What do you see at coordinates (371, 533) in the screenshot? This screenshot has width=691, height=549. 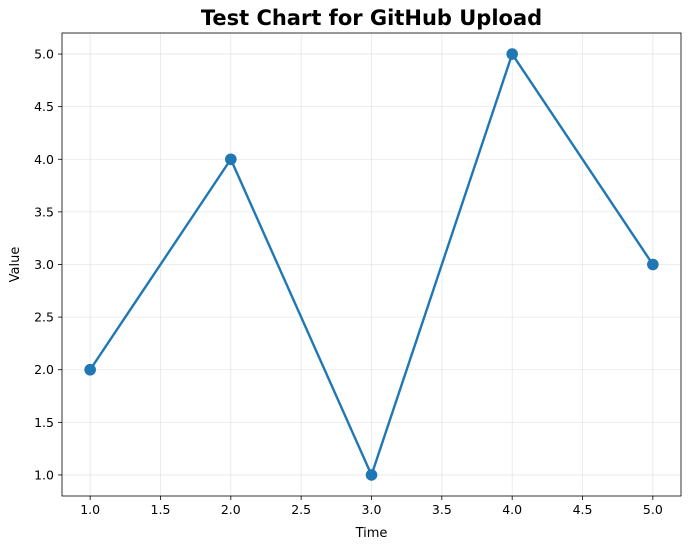 I see `x-axis-label: Time` at bounding box center [371, 533].